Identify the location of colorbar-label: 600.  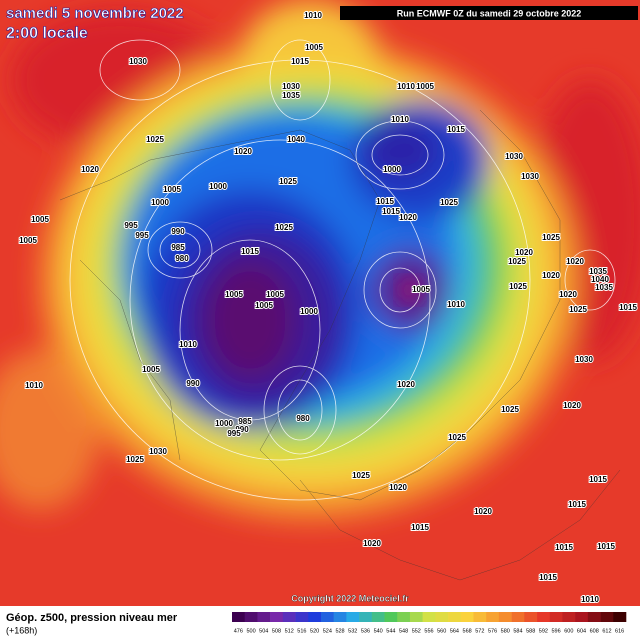
(568, 631).